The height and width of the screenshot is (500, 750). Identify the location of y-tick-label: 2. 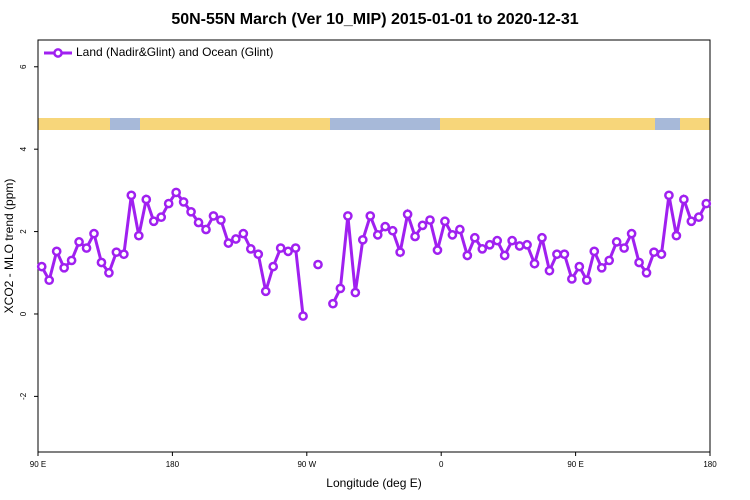
(23, 231).